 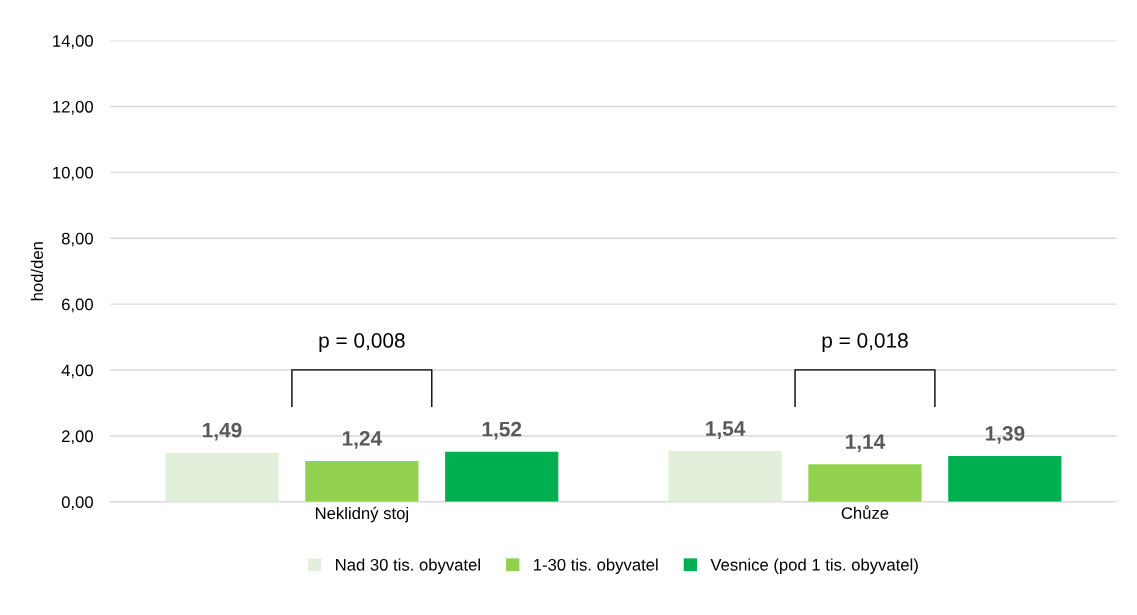 What do you see at coordinates (865, 512) in the screenshot?
I see `x-tick-label: Chůze` at bounding box center [865, 512].